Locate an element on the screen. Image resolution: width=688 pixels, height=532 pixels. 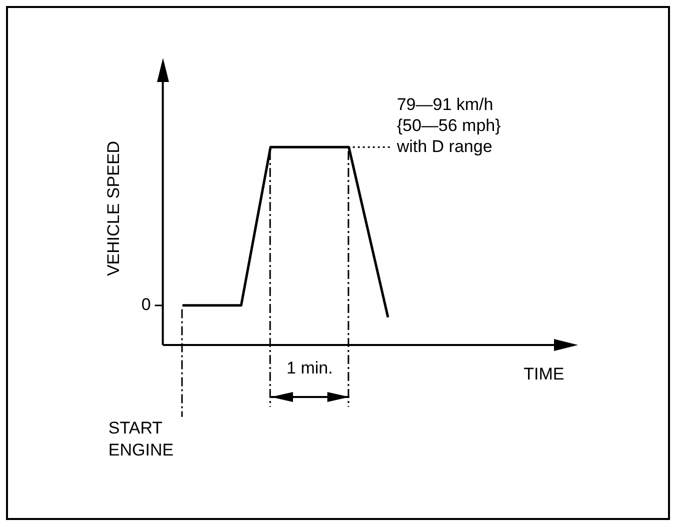
text: 79—91 km/h {50—56 mph} with D range is located at coordinates (449, 125).